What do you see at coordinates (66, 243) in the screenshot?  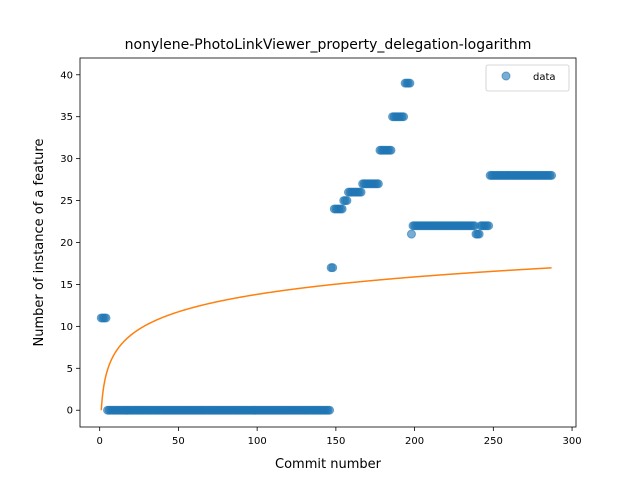 I see `y-tick-label: 20` at bounding box center [66, 243].